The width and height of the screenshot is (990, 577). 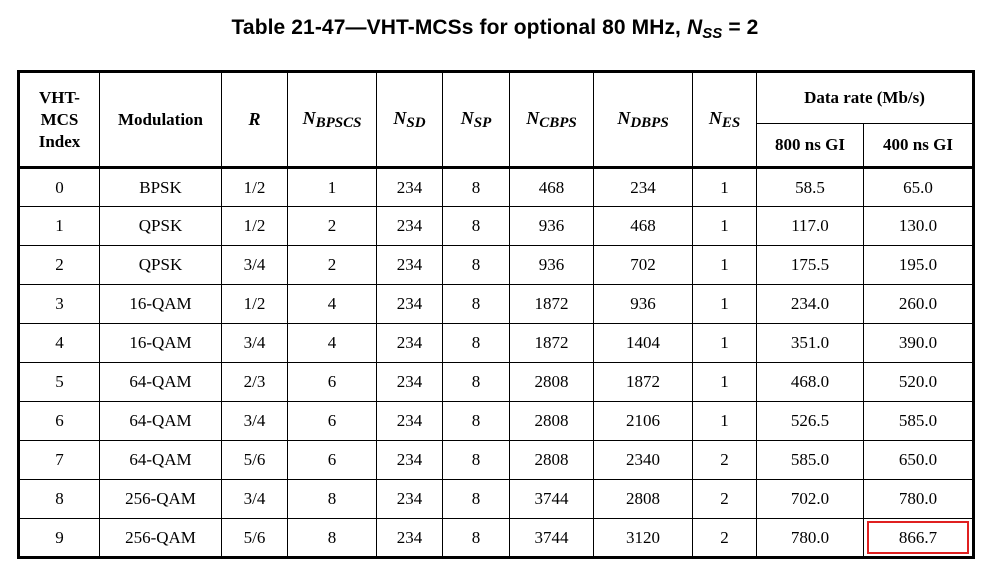 I want to click on cell-r: 5/6, so click(x=254, y=538).